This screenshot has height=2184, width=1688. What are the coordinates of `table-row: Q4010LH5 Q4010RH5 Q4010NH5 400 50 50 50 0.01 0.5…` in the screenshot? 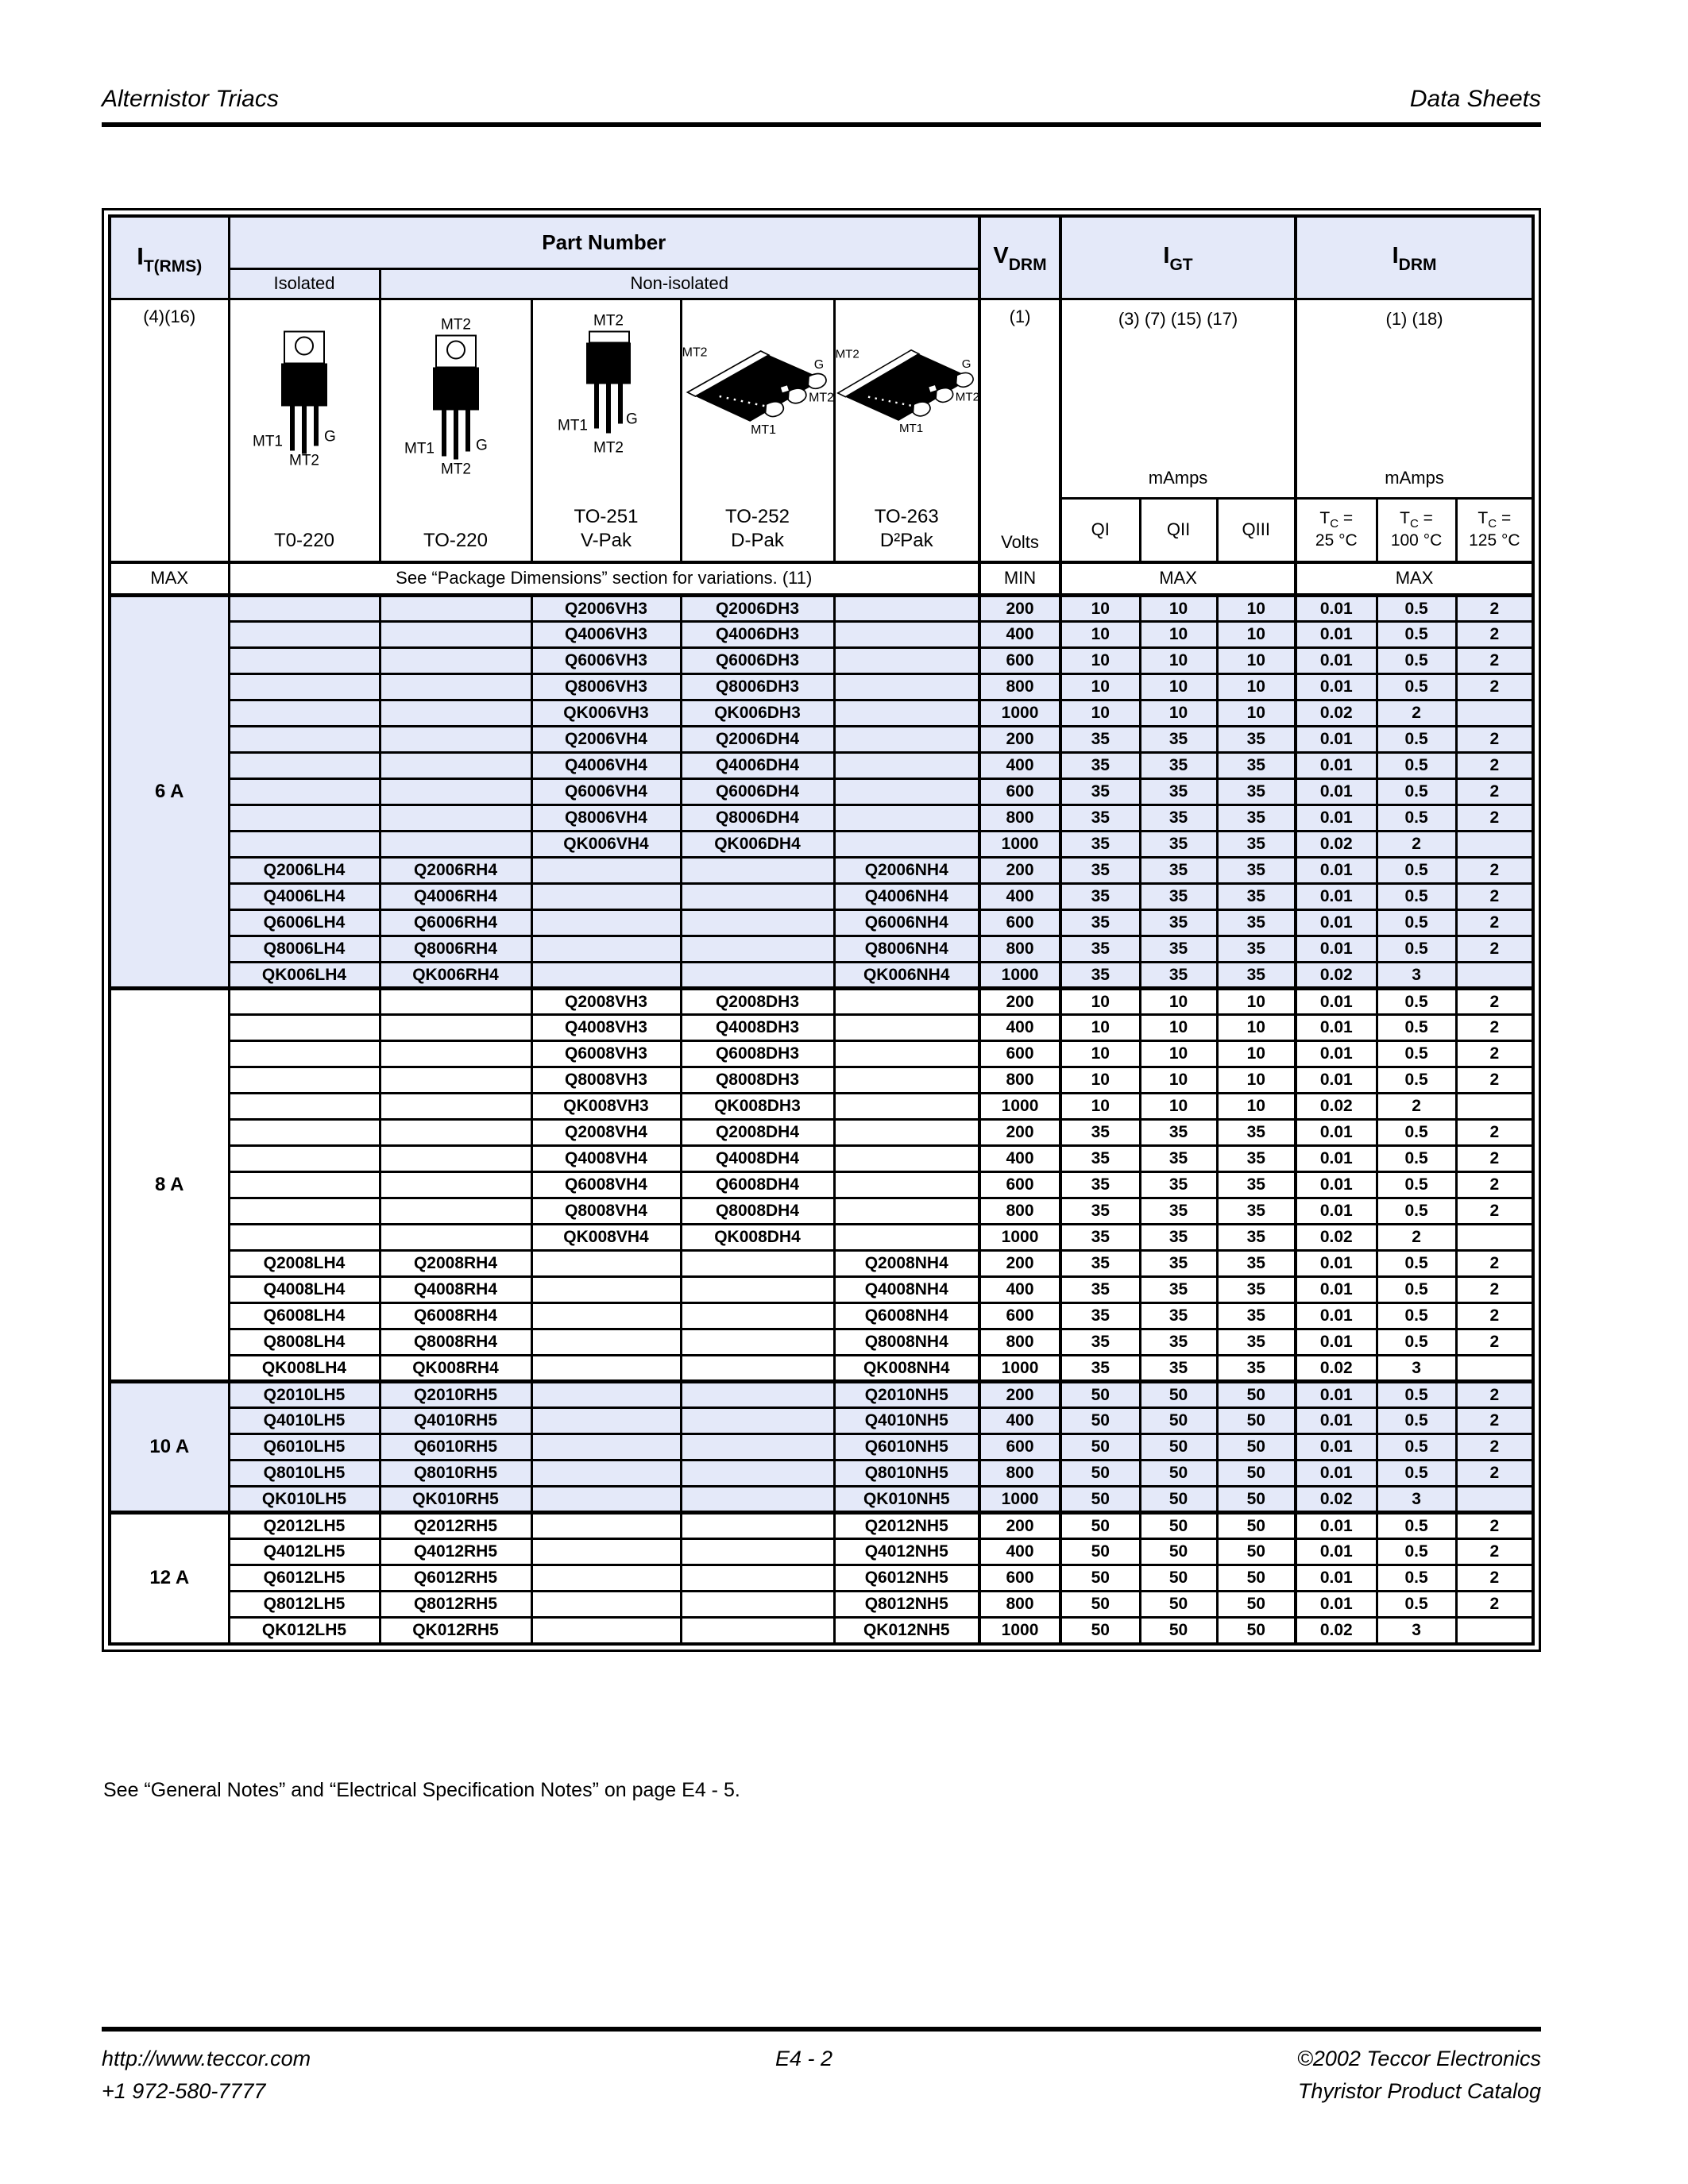 It's located at (823, 1420).